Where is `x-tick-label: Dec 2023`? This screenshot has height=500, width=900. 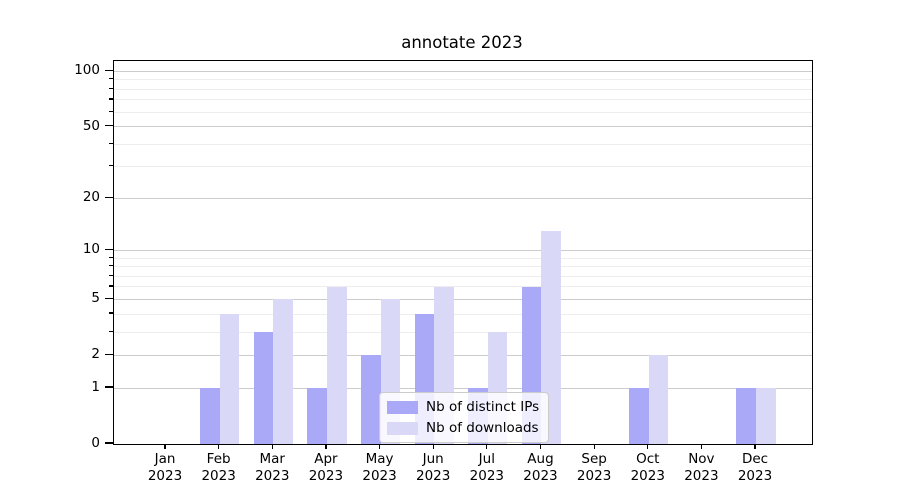 x-tick-label: Dec 2023 is located at coordinates (755, 468).